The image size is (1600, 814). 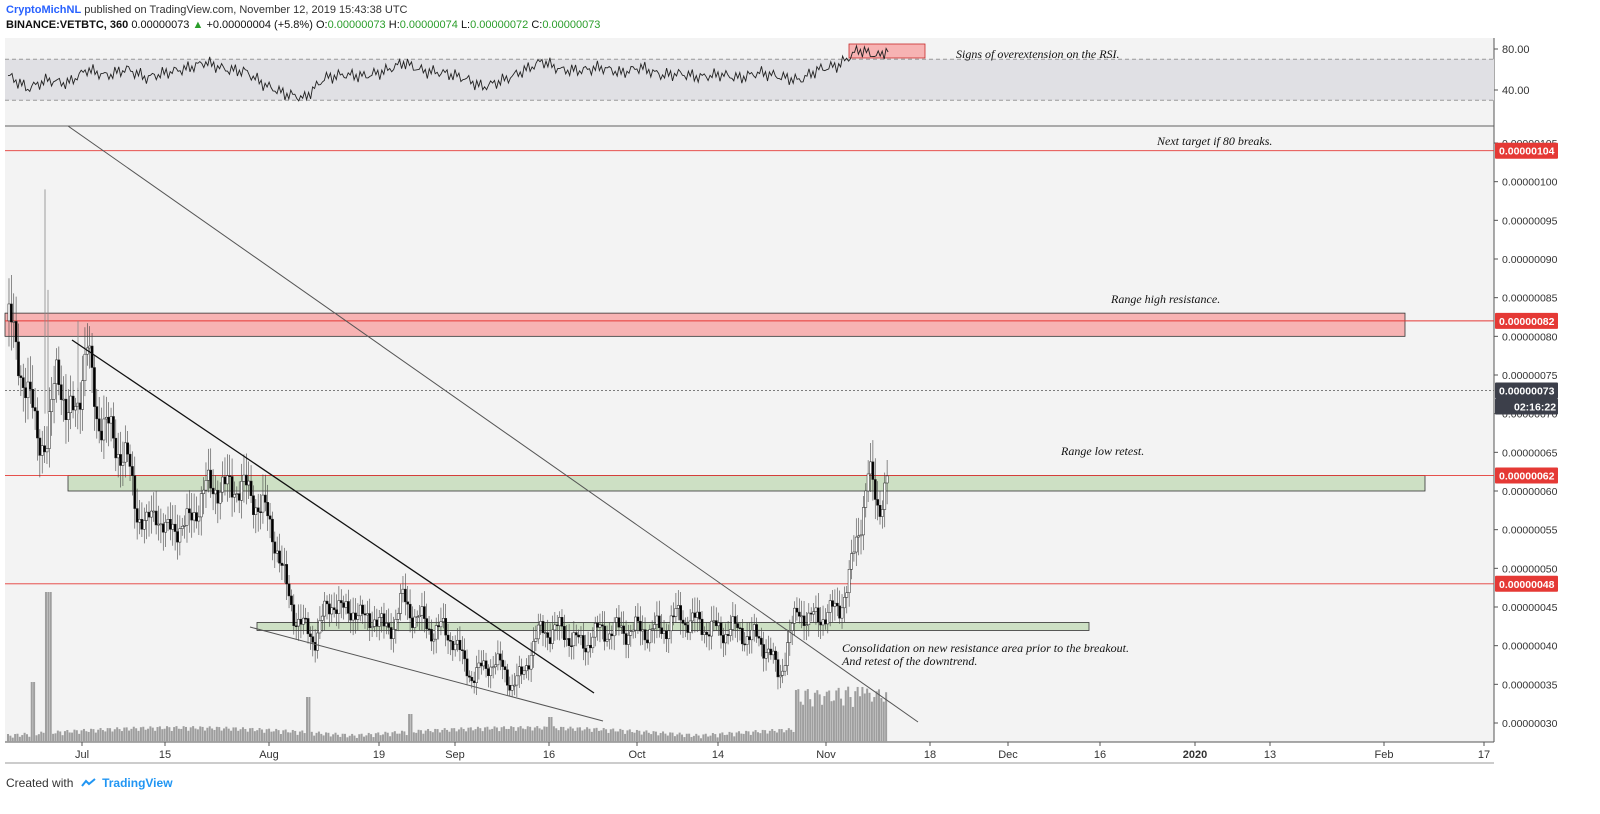 What do you see at coordinates (887, 51) in the screenshot?
I see `rsi-overextension-box` at bounding box center [887, 51].